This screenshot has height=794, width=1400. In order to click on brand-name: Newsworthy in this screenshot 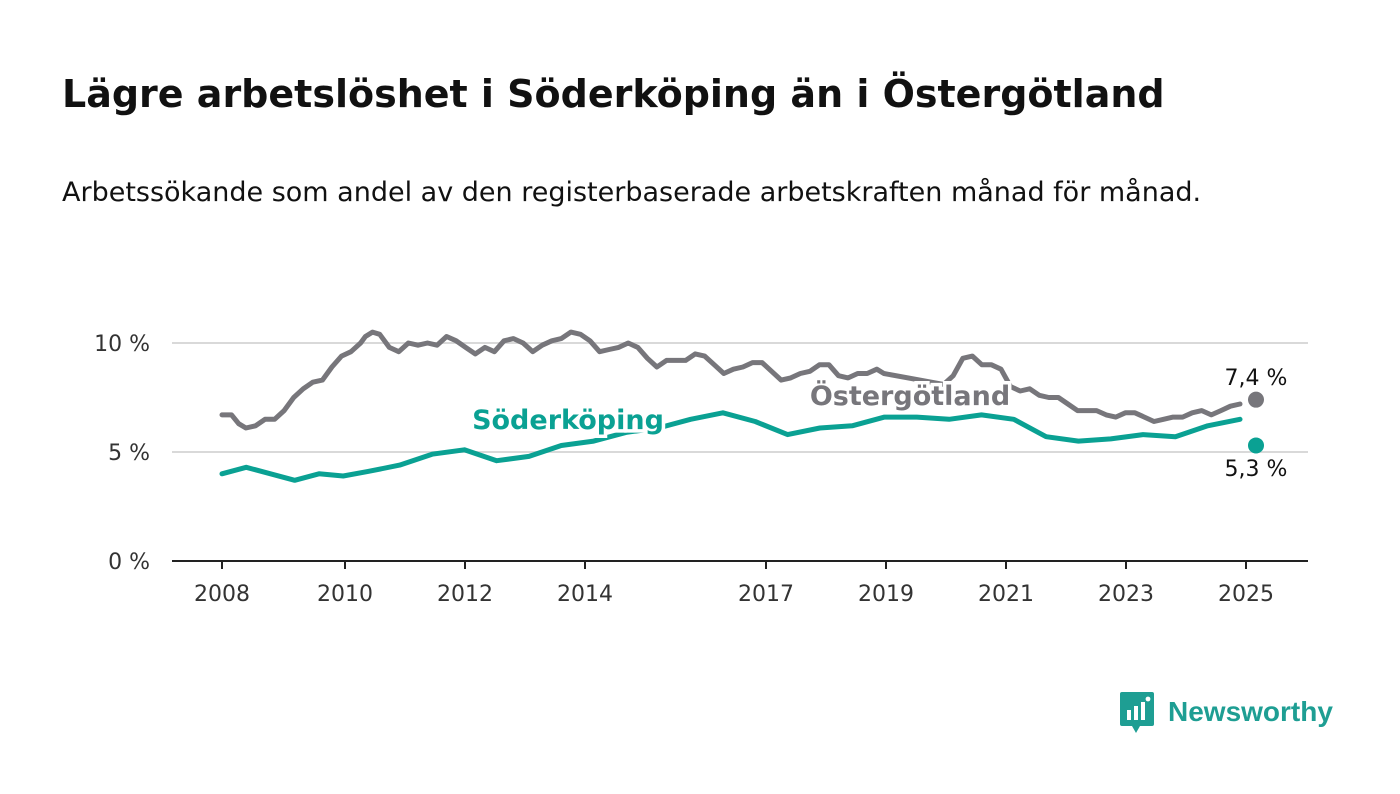, I will do `click(1250, 711)`.